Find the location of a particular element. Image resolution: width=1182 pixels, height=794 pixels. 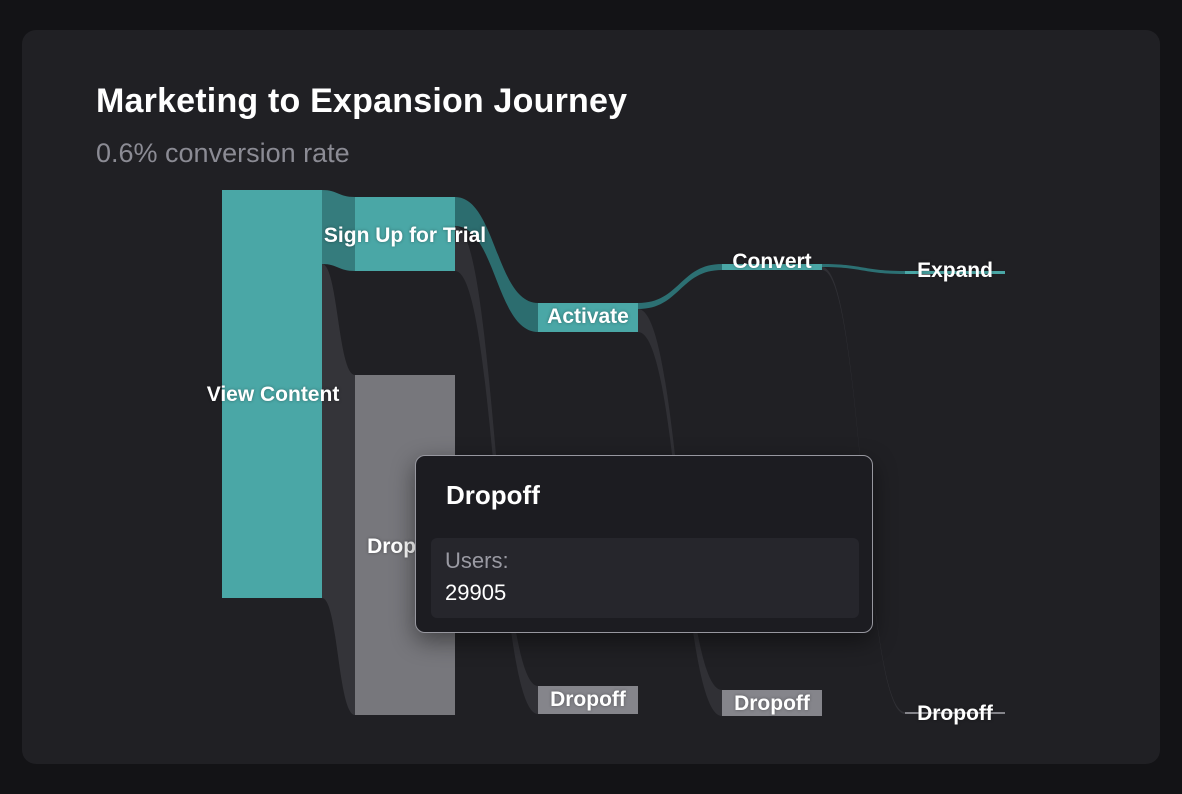

node-label-signup: Sign Up for Trial is located at coordinates (405, 235).